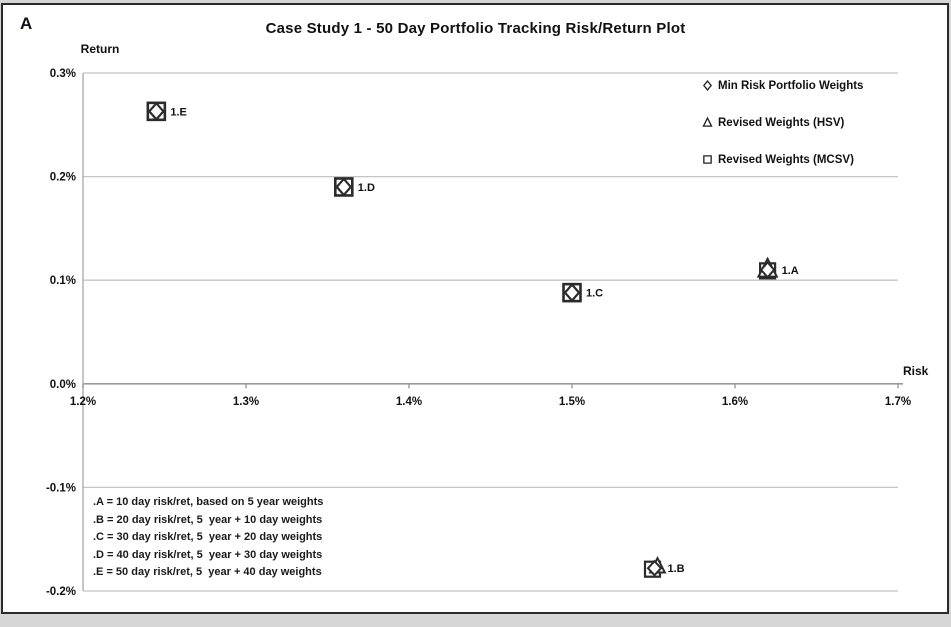 Image resolution: width=951 pixels, height=627 pixels. Describe the element at coordinates (582, 292) in the screenshot. I see `data-point-1c: 1.C` at that location.